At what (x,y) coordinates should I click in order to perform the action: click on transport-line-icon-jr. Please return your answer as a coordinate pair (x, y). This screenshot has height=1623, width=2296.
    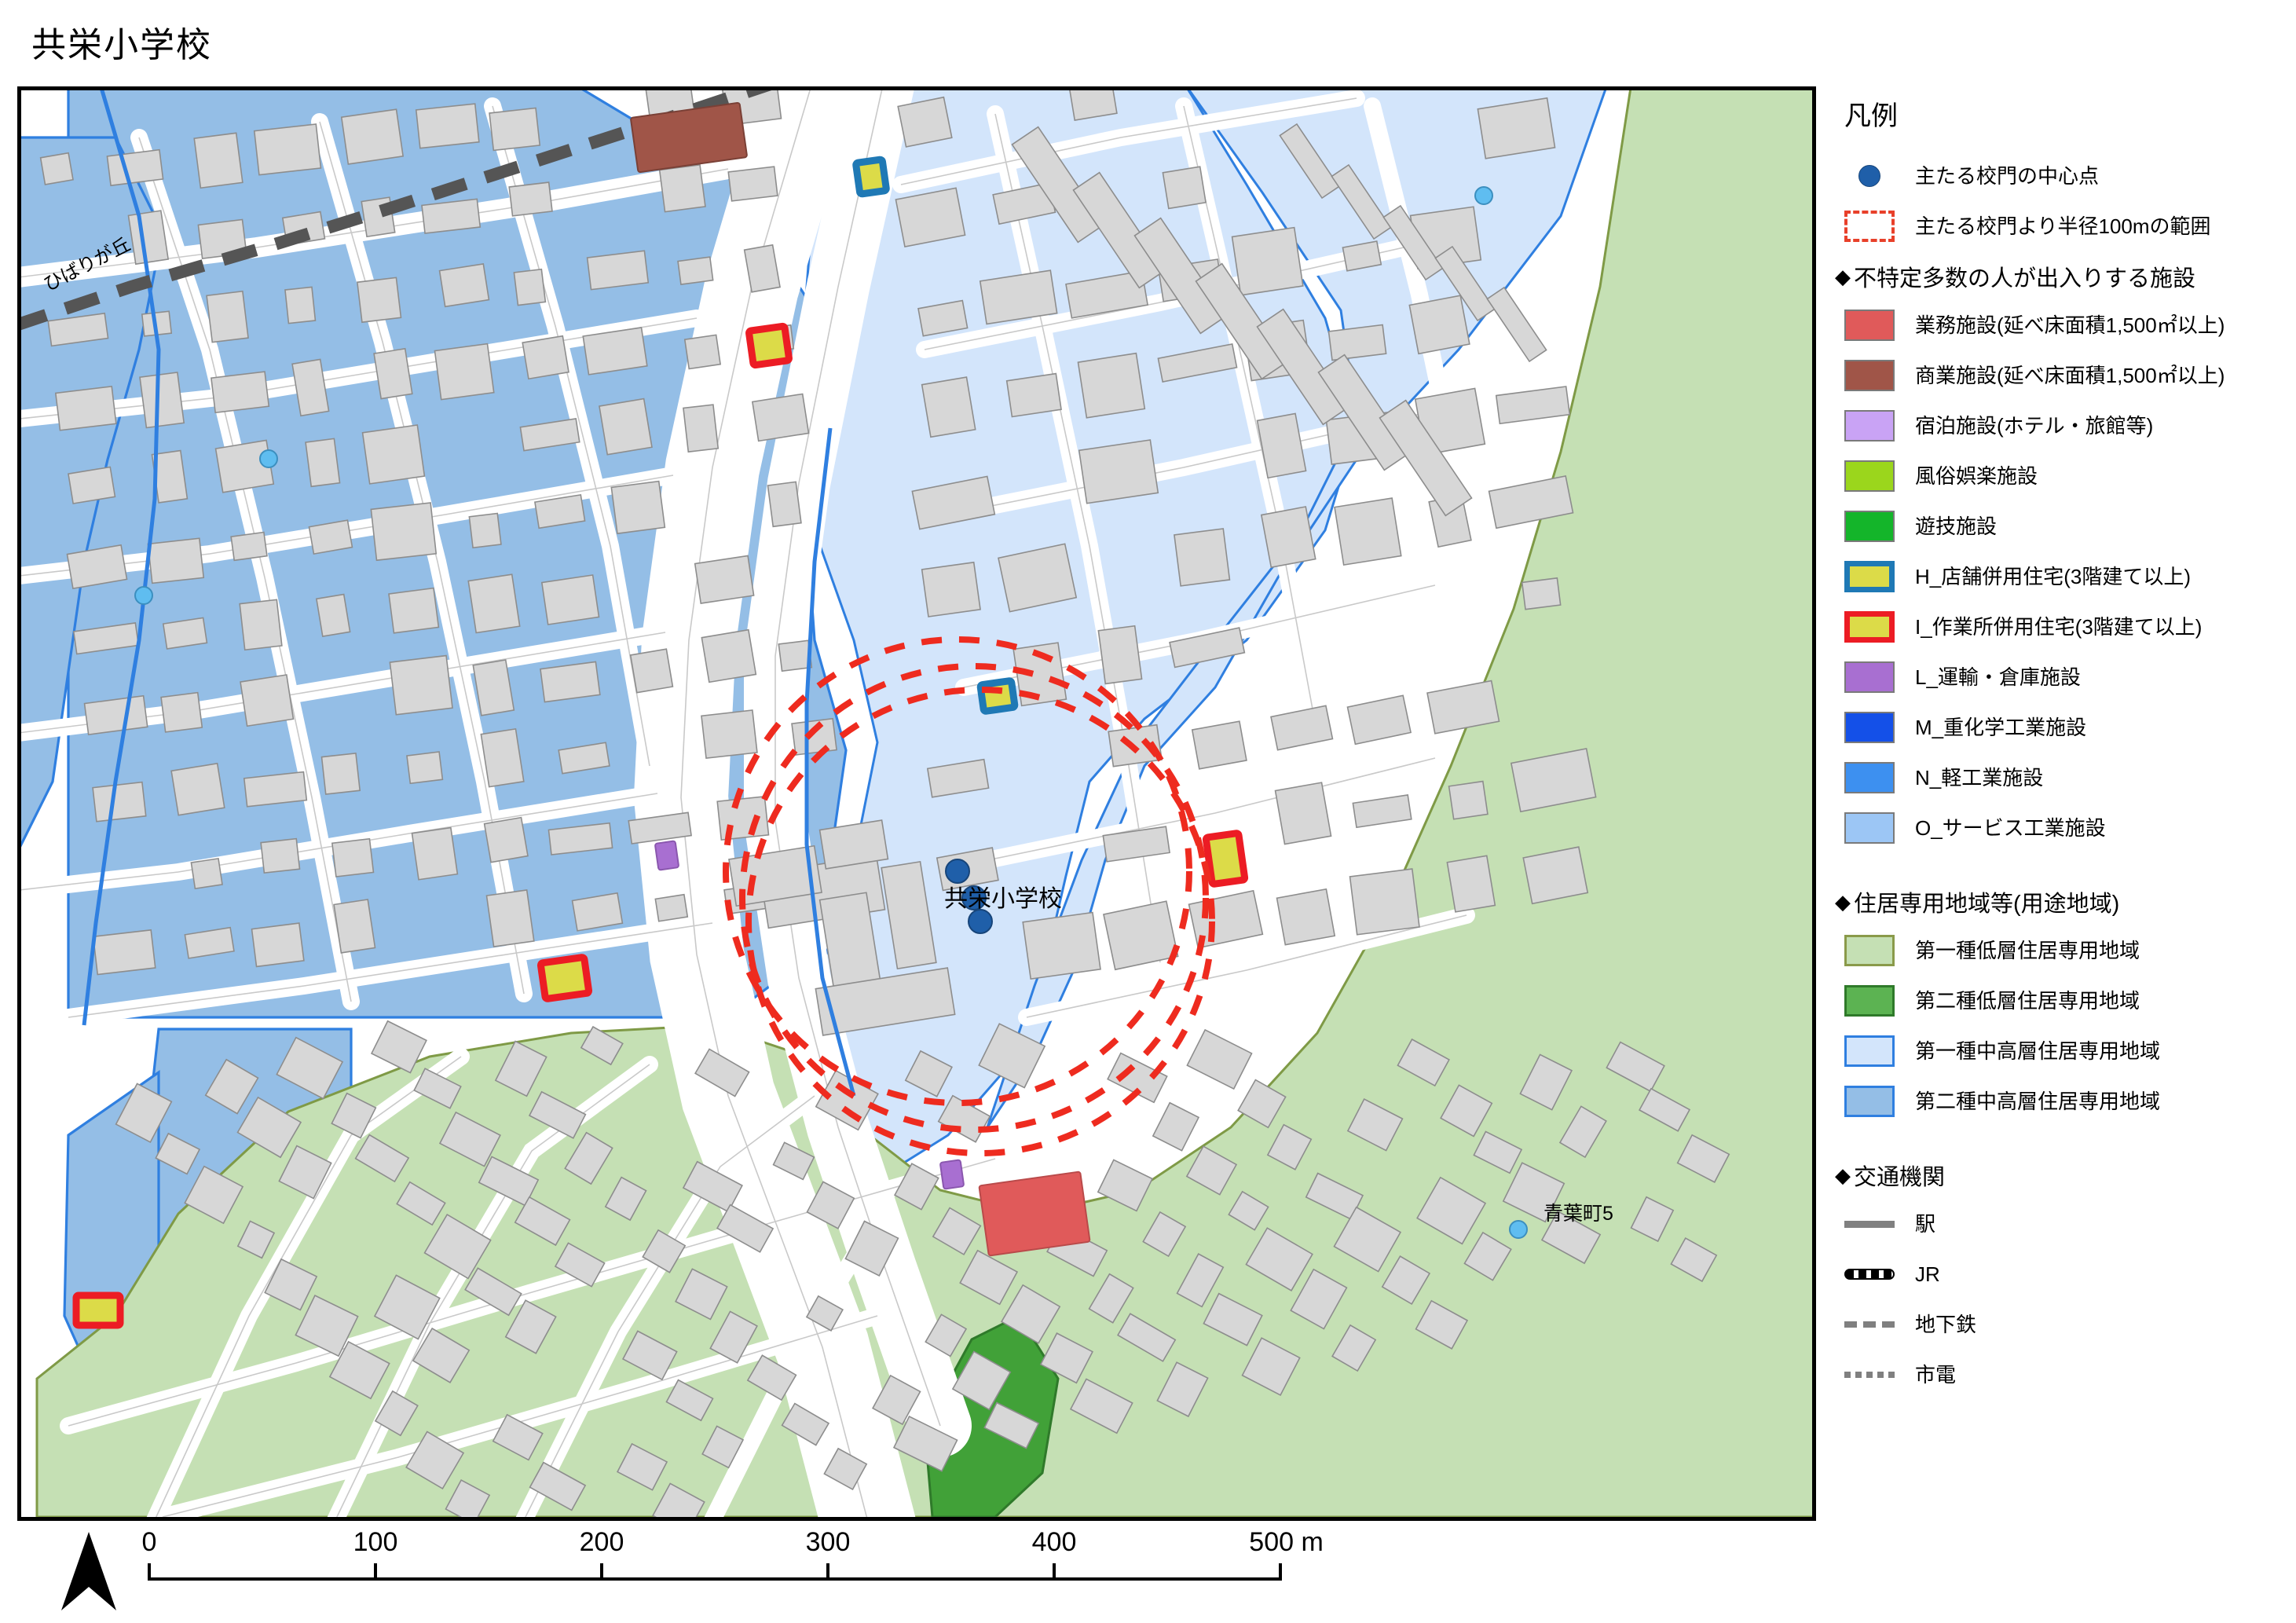
    Looking at the image, I should click on (1870, 1274).